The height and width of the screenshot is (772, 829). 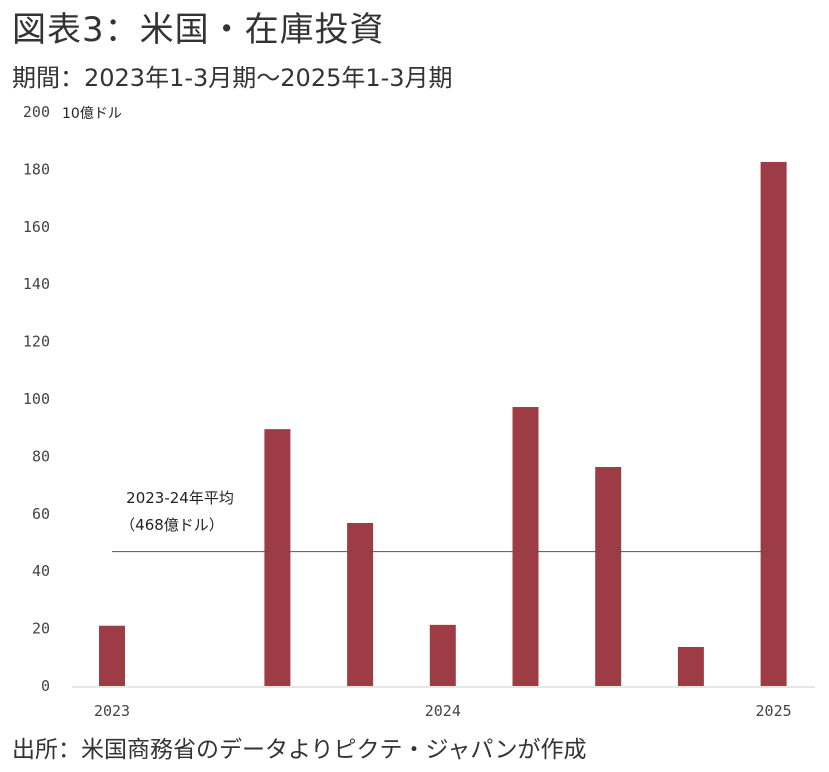 What do you see at coordinates (36, 112) in the screenshot?
I see `y-tick-label: 200` at bounding box center [36, 112].